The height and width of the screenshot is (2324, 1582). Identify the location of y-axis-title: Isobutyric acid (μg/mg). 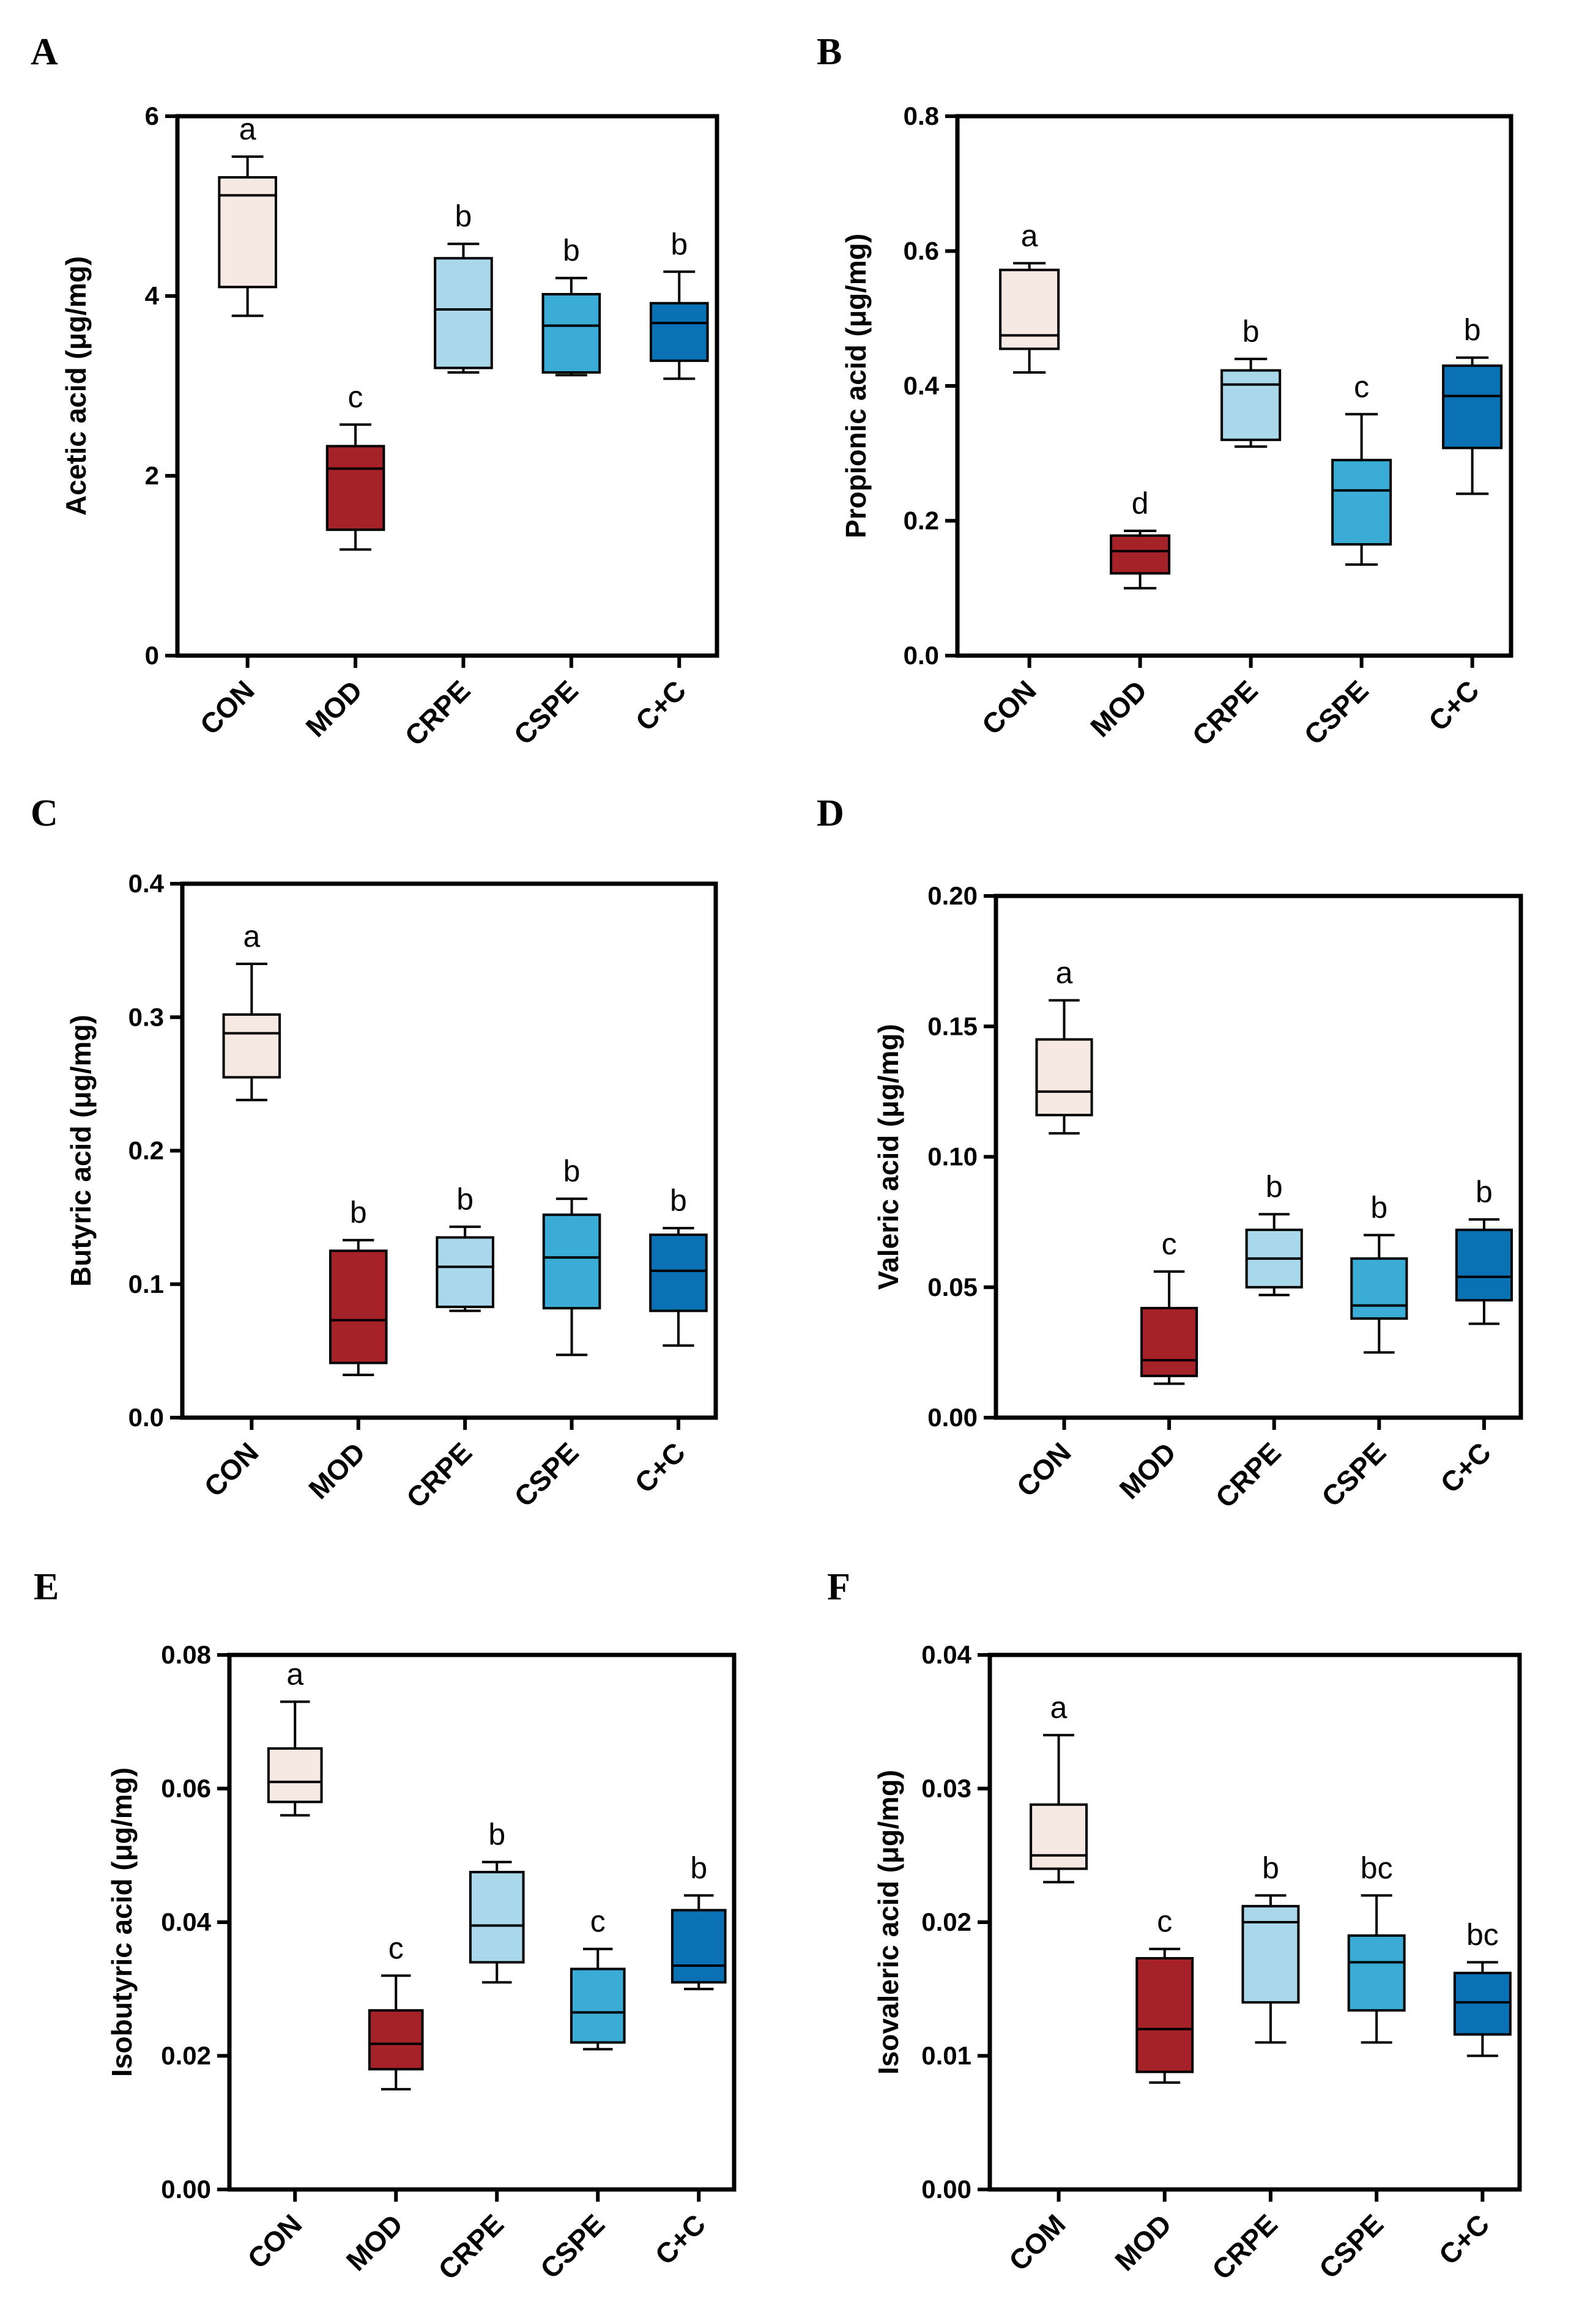
(122, 1922).